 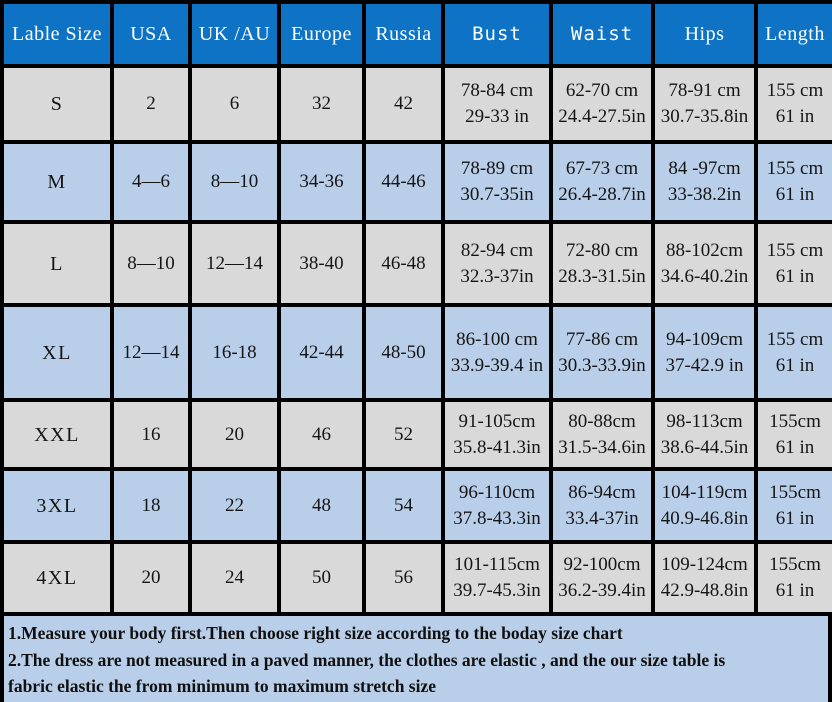 I want to click on table-cell: 98-113cm 38.6-44.5in, so click(x=704, y=434).